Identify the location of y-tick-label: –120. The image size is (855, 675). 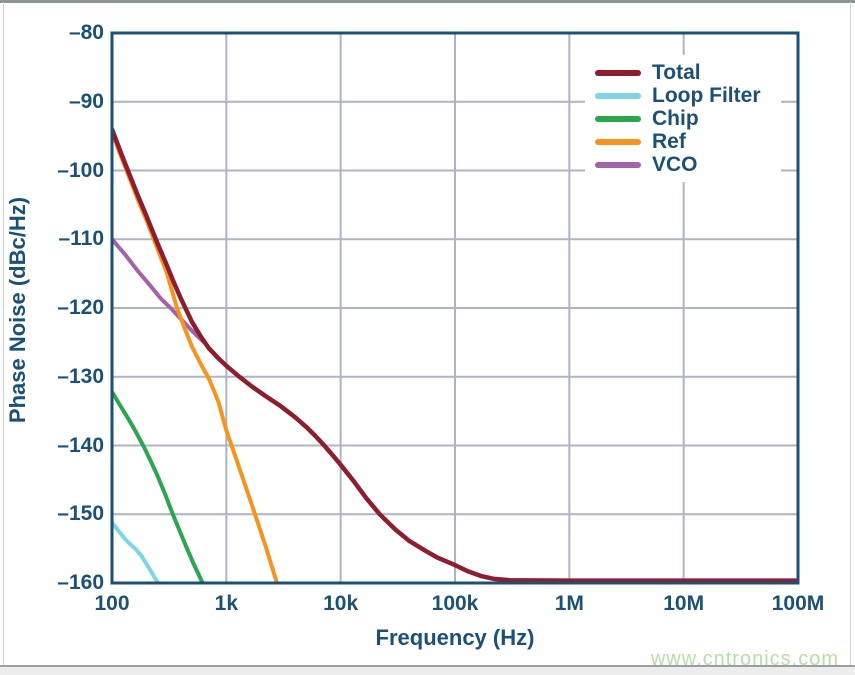
(80, 307).